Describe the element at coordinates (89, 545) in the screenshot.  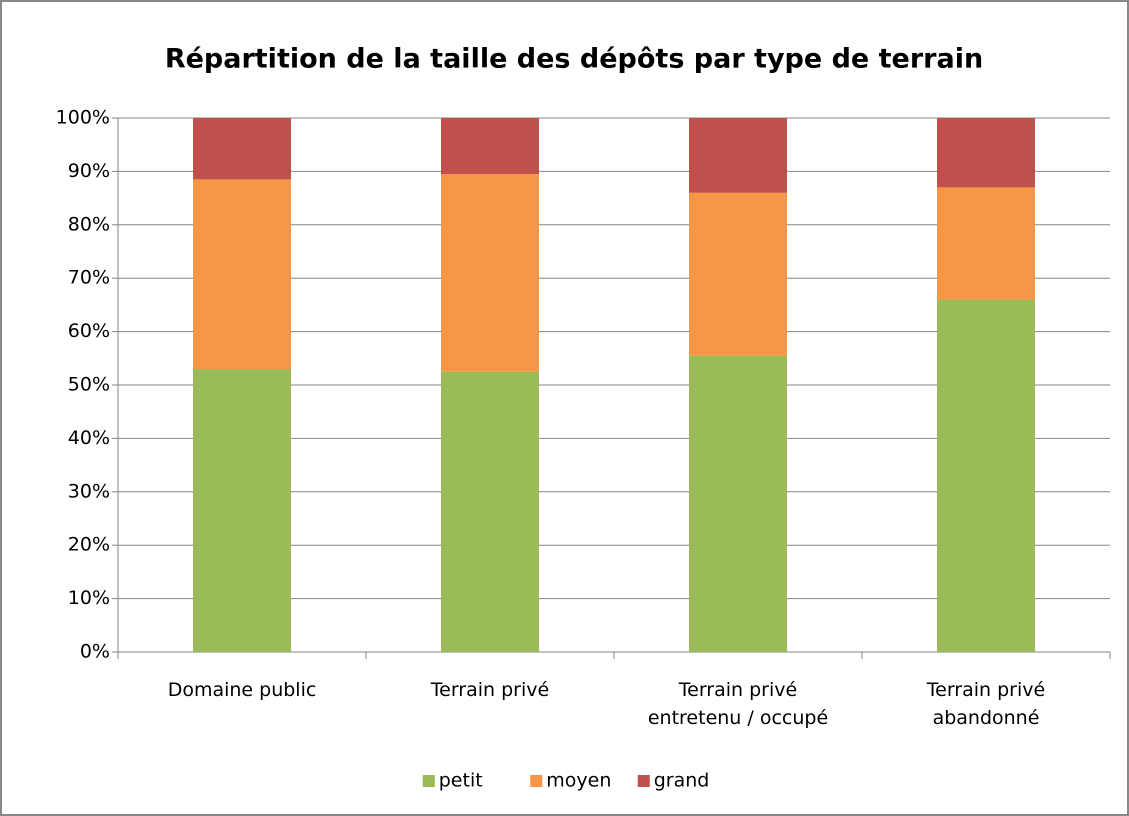
I see `y-tick-label: 20%` at that location.